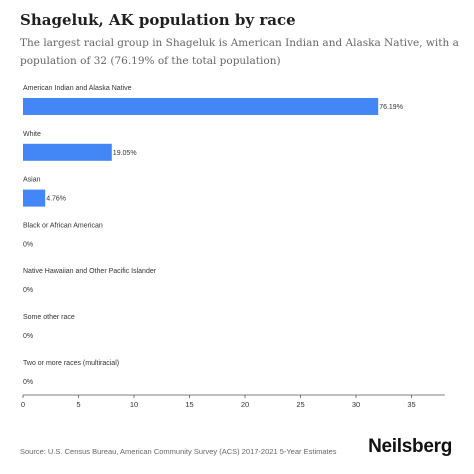  What do you see at coordinates (32, 134) in the screenshot?
I see `category-label: White` at bounding box center [32, 134].